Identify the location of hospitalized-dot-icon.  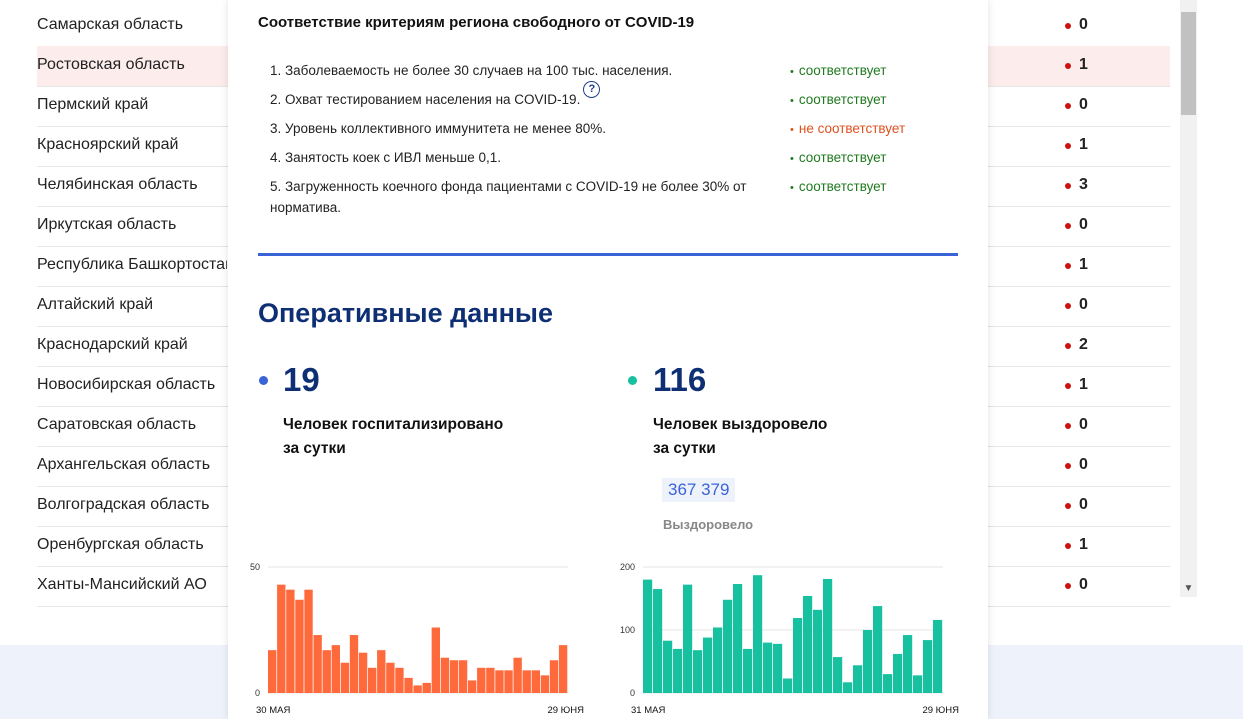
(263, 380).